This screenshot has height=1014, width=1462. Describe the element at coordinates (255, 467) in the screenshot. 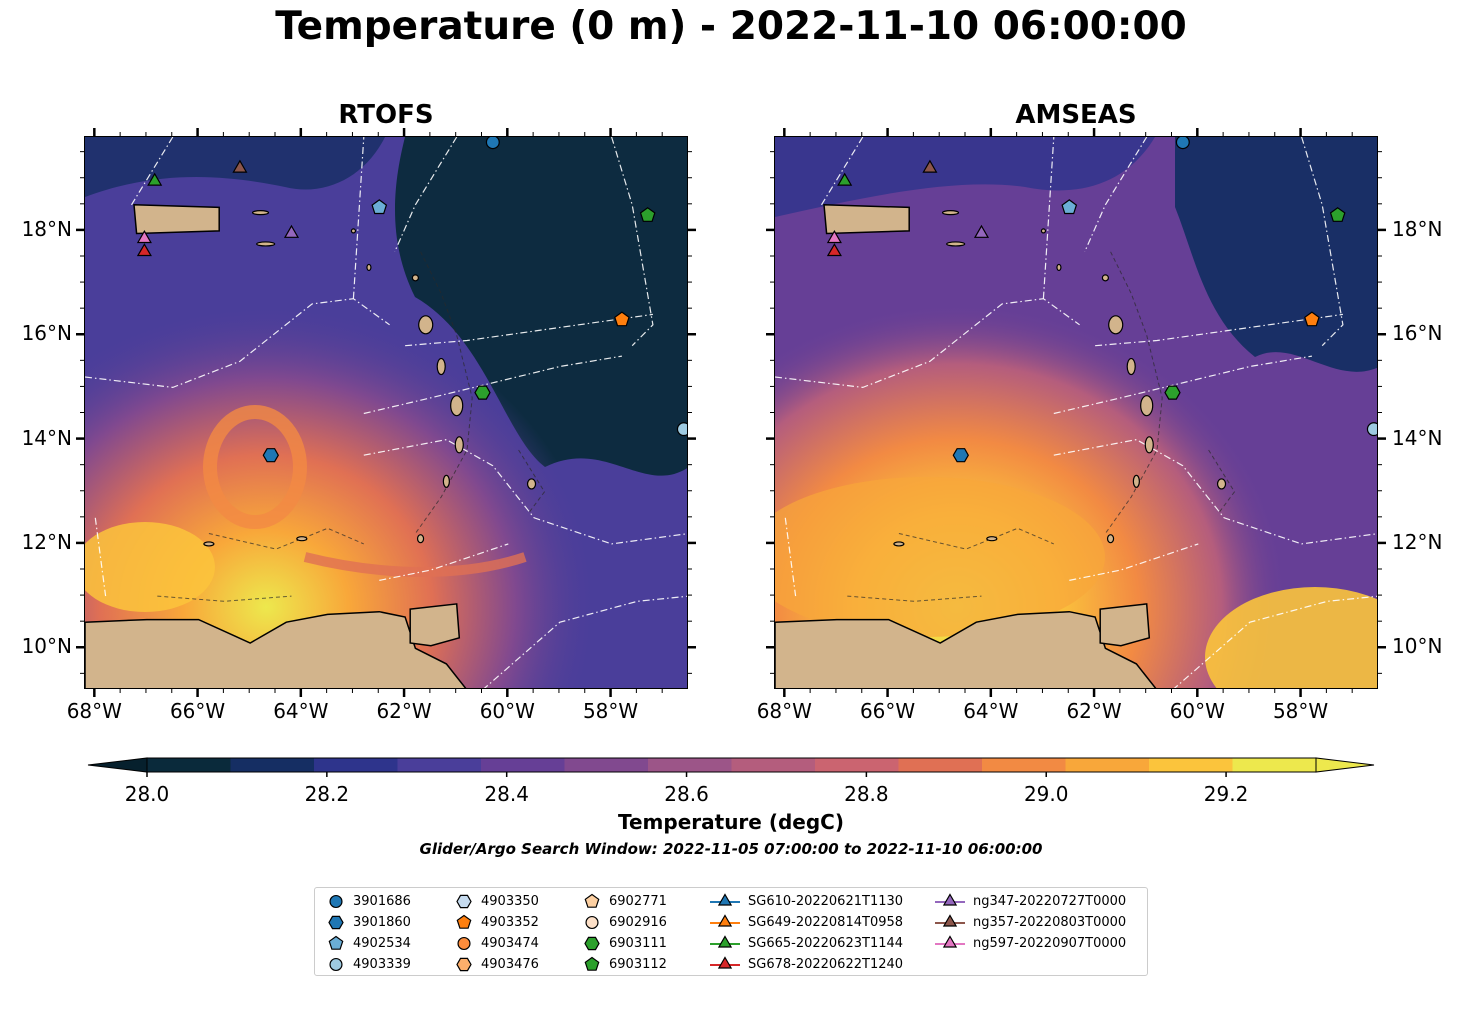

I see `eddy-feature` at that location.